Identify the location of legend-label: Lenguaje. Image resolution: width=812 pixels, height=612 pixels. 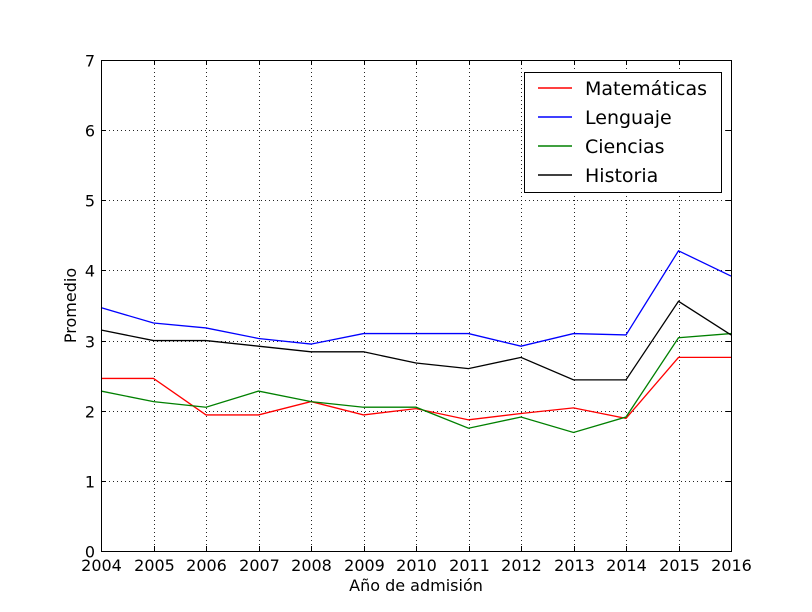
(628, 118).